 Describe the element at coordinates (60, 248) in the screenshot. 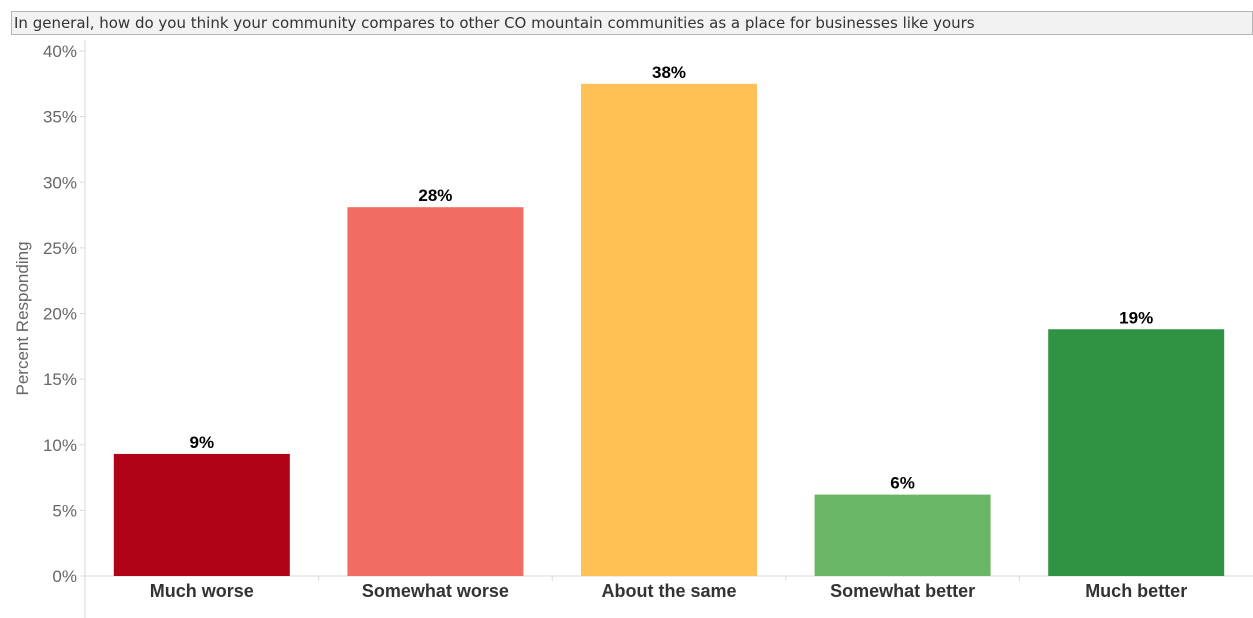

I see `y-tick-label: 25%` at that location.